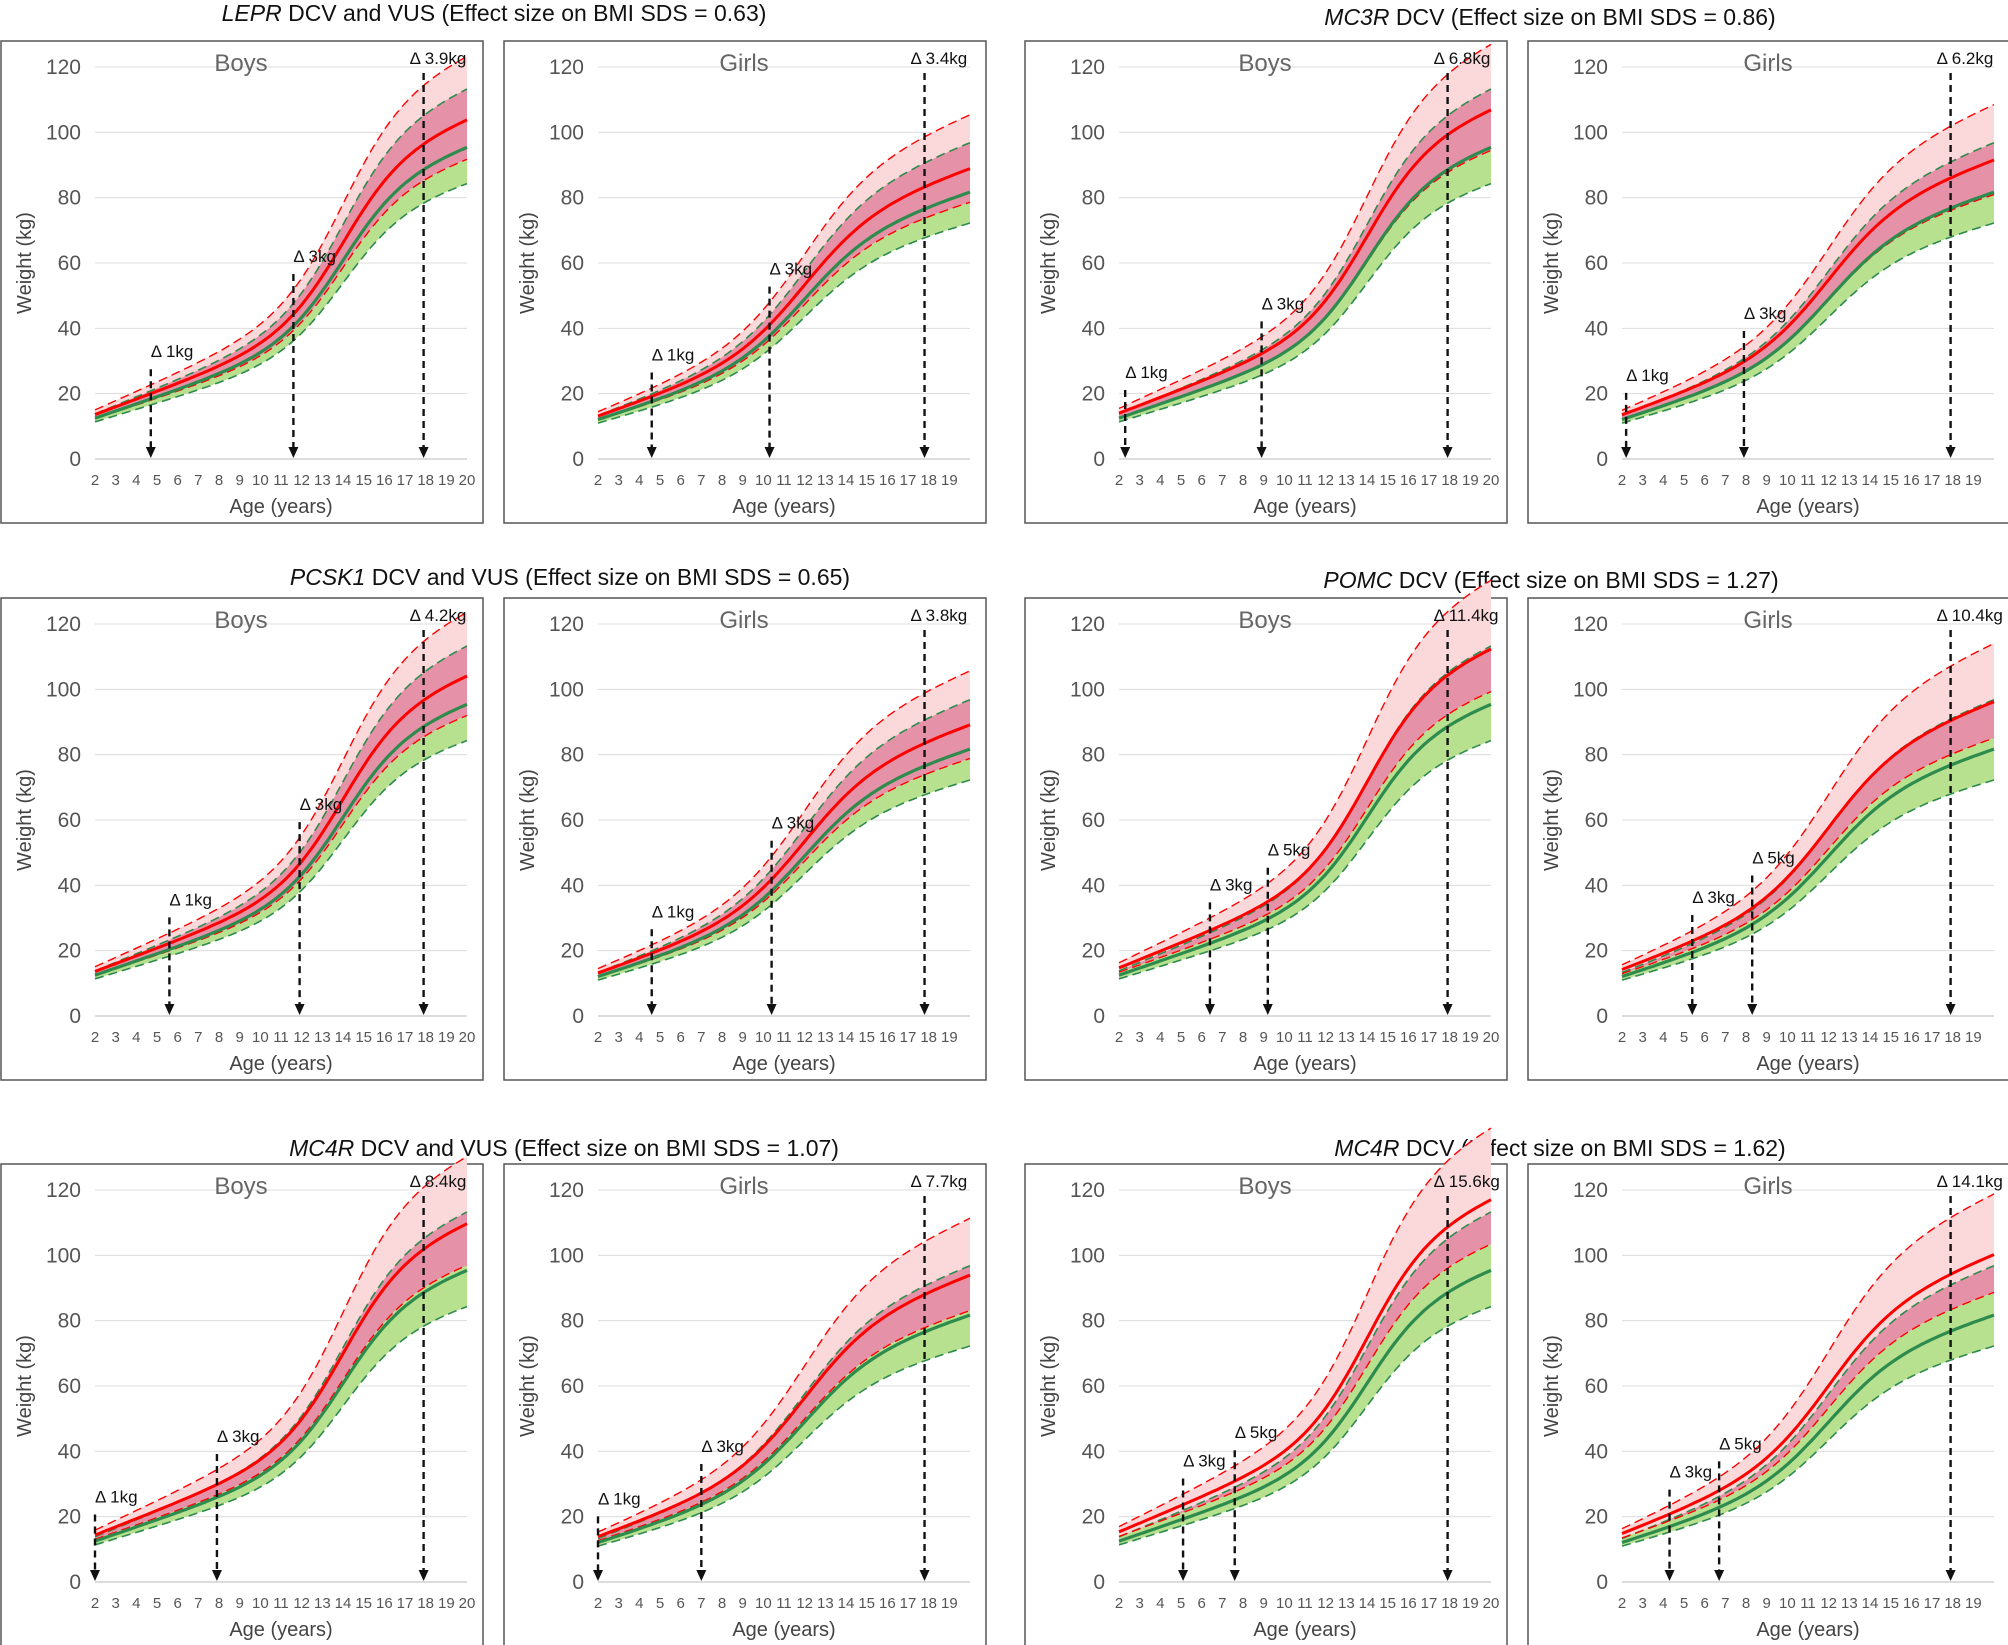 Image resolution: width=2008 pixels, height=1645 pixels. I want to click on x-tick-label: 20, so click(467, 480).